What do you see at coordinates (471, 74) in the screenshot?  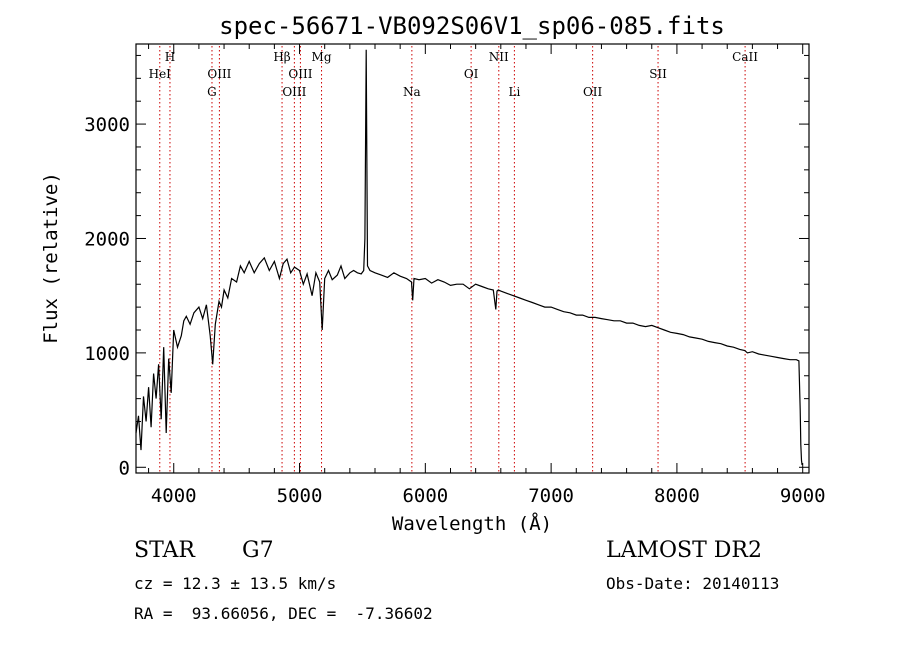 I see `marker-label-9: OI` at bounding box center [471, 74].